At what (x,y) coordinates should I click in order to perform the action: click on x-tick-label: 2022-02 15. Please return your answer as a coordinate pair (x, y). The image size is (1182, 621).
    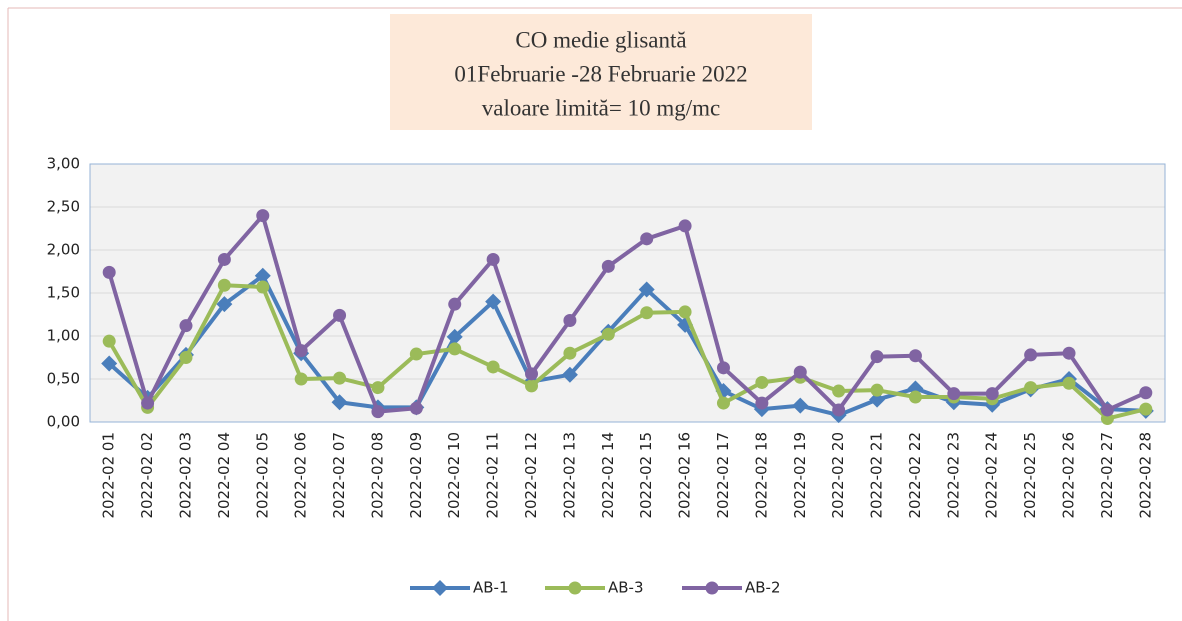
    Looking at the image, I should click on (646, 475).